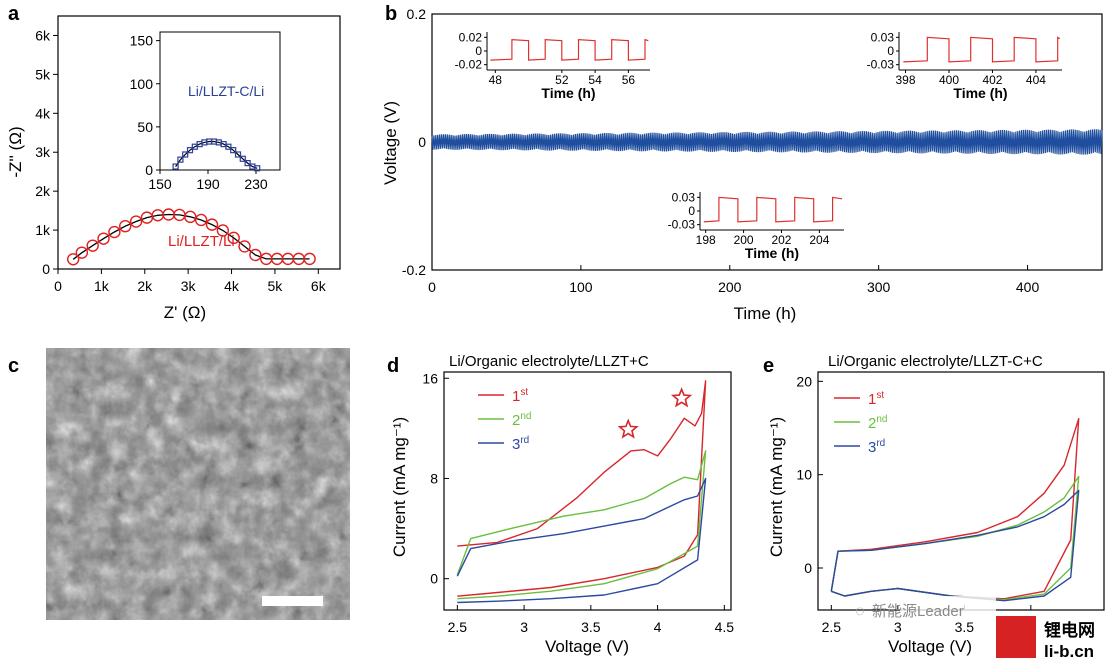  What do you see at coordinates (43, 74) in the screenshot?
I see `panel-a-ytick-label: 5k` at bounding box center [43, 74].